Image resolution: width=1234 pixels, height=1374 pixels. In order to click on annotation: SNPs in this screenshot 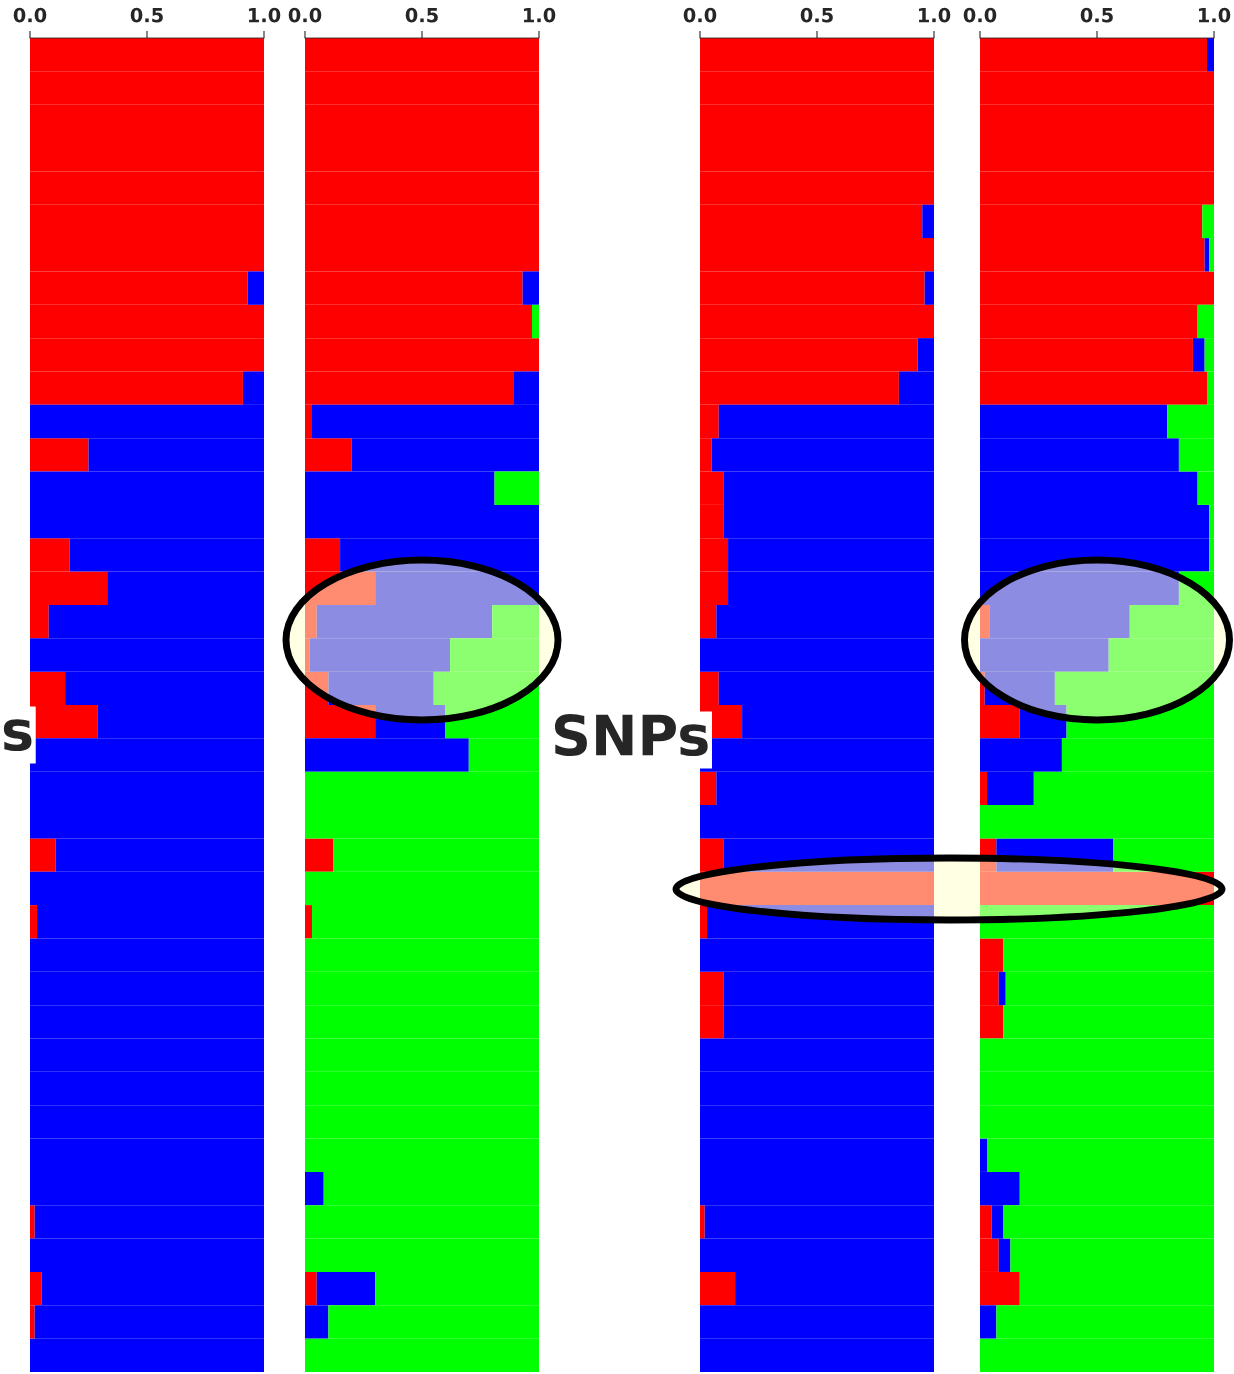, I will do `click(631, 735)`.